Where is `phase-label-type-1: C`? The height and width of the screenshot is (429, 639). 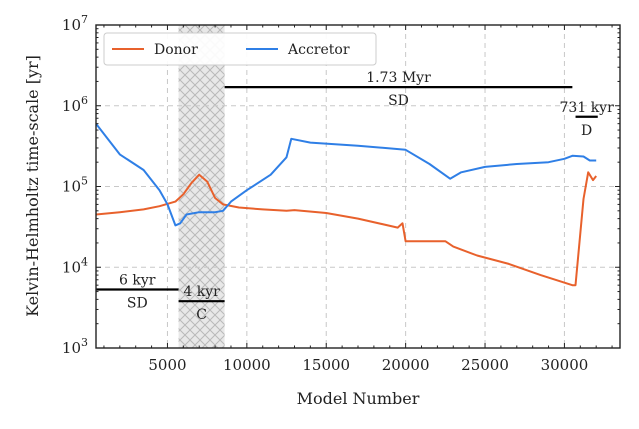 phase-label-type-1: C is located at coordinates (201, 315).